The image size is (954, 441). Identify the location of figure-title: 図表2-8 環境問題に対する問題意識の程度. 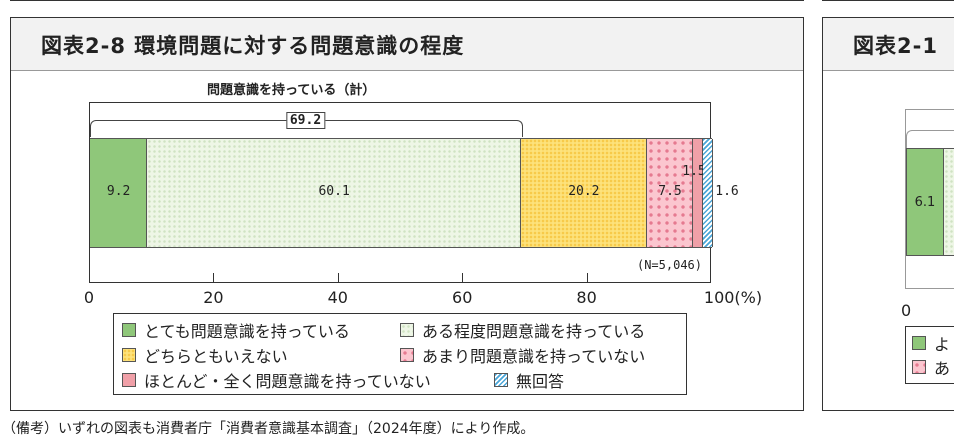
(253, 46).